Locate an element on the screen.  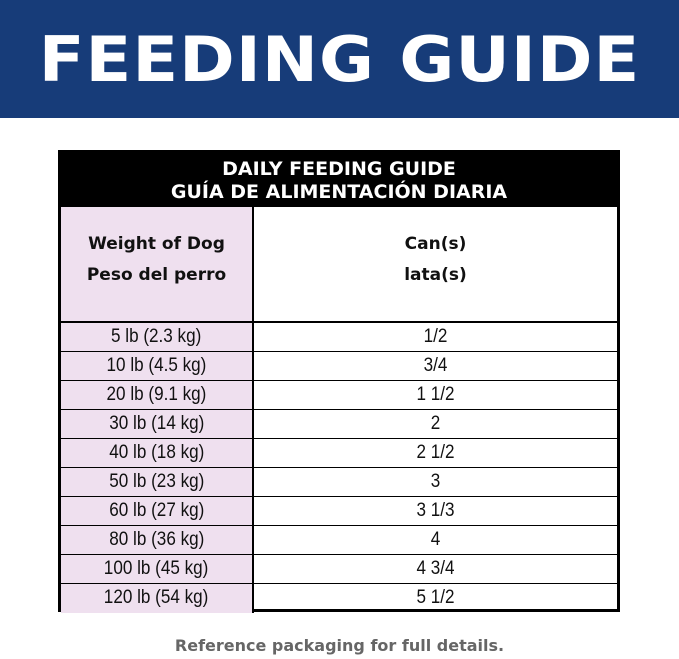
table-title-es: GUÍA DE ALIMENTACIÓN DIARIA is located at coordinates (339, 192).